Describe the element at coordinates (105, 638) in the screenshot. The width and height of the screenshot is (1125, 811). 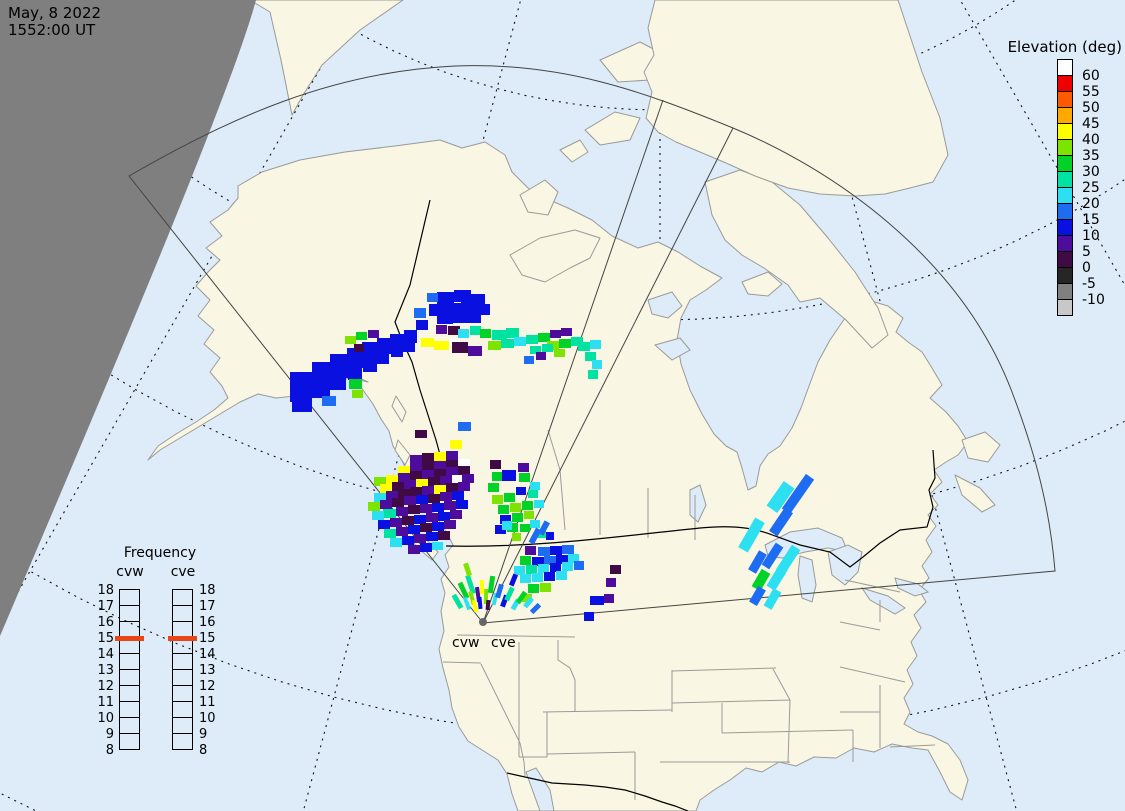
I see `freq-tick-label: 15` at that location.